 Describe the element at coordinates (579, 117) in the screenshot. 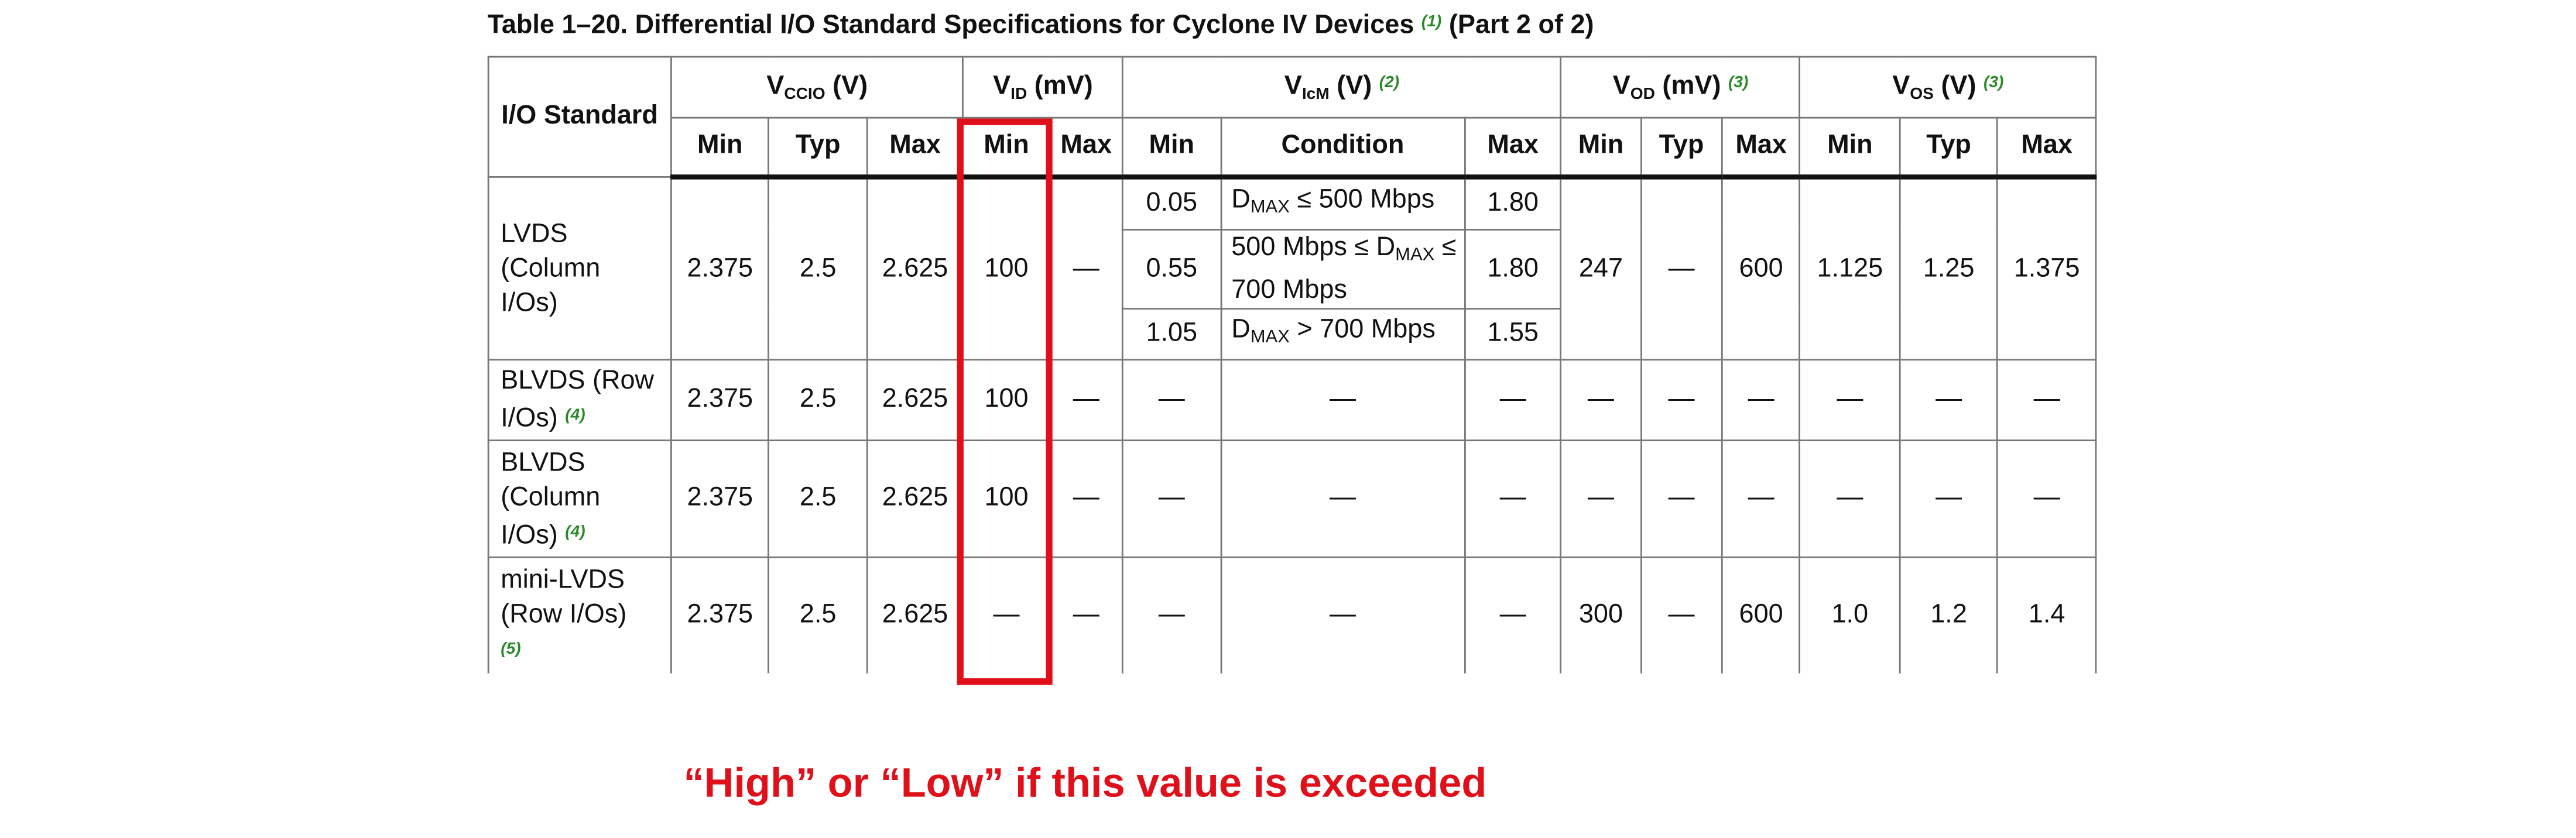

I see `io-standard-header: I/O Standard` at that location.